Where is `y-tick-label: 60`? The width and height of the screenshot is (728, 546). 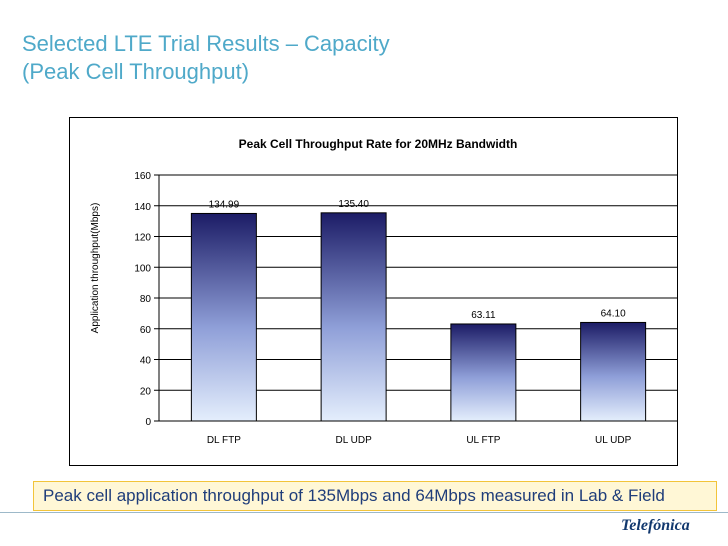
y-tick-label: 60 is located at coordinates (146, 330).